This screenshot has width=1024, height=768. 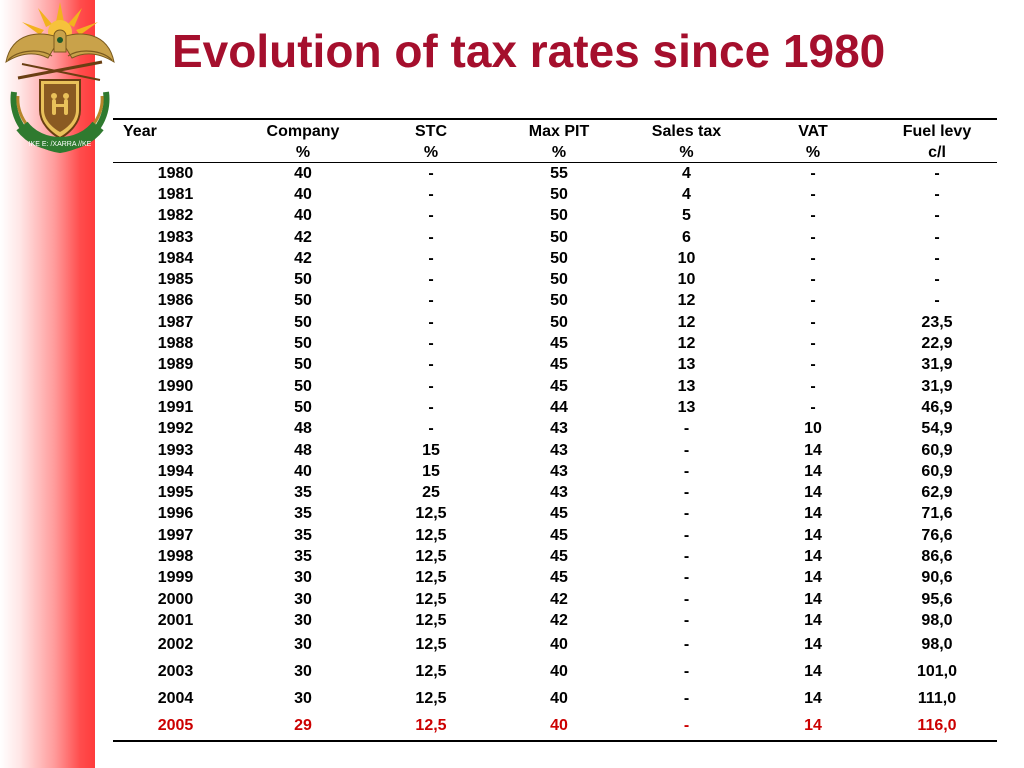 I want to click on table-row: 2001 30 12,5 42 - 14 98,0, so click(x=555, y=620).